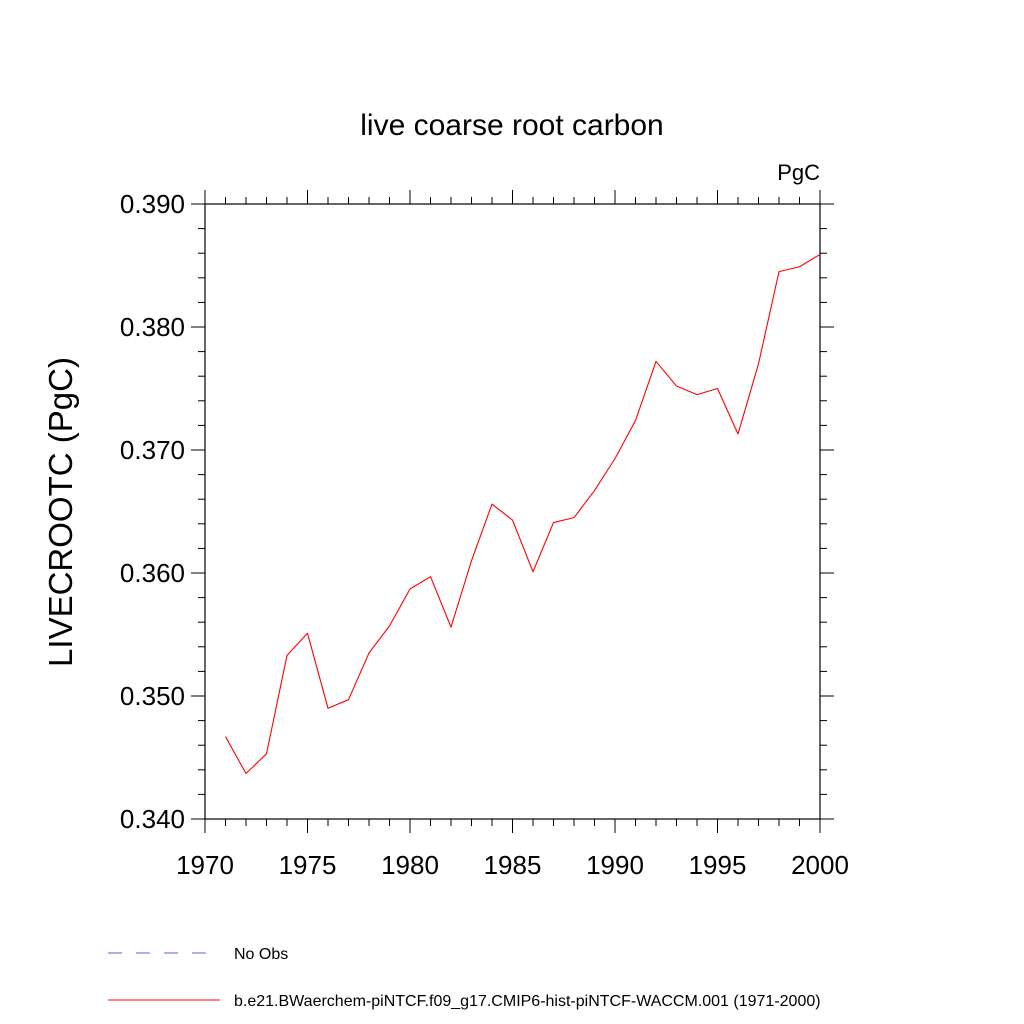  Describe the element at coordinates (718, 865) in the screenshot. I see `x-tick-label: 1995` at that location.